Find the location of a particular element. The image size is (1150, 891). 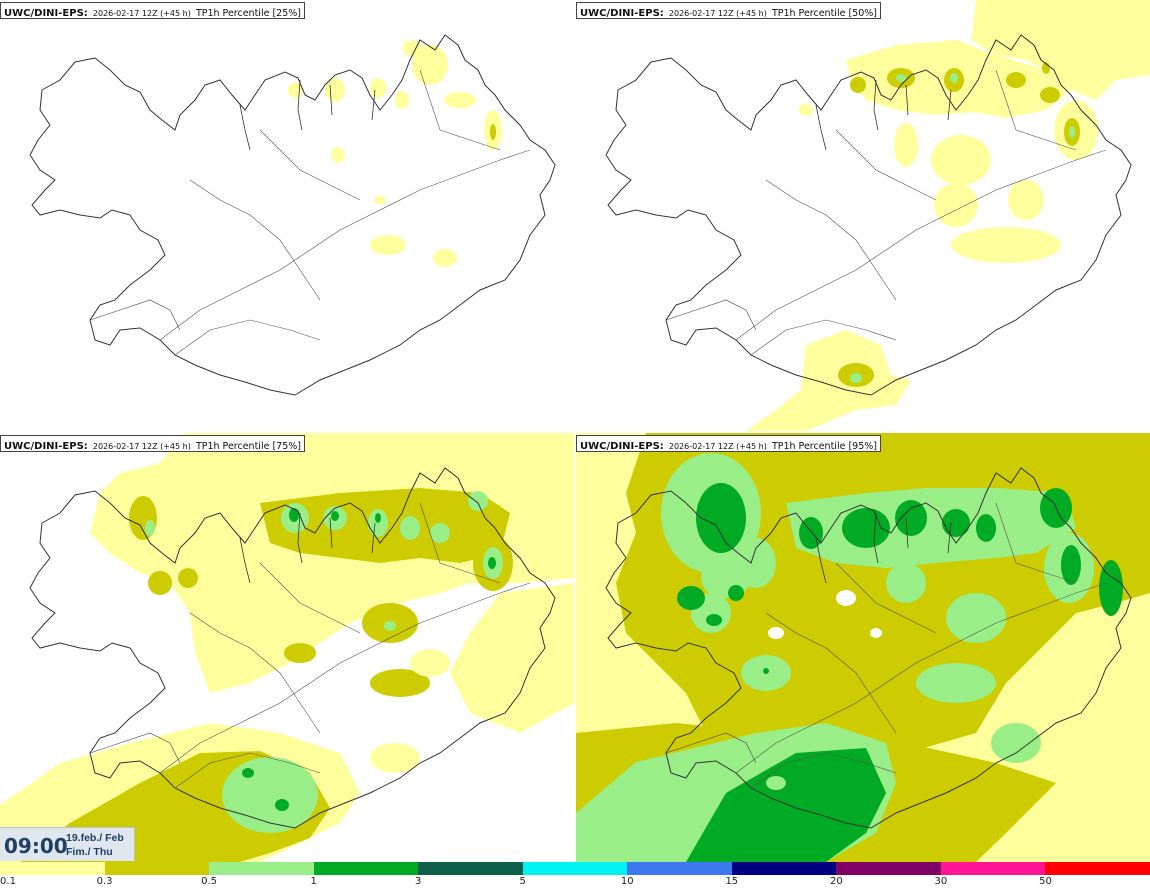

valid-day: Fim./ Thu is located at coordinates (89, 852).